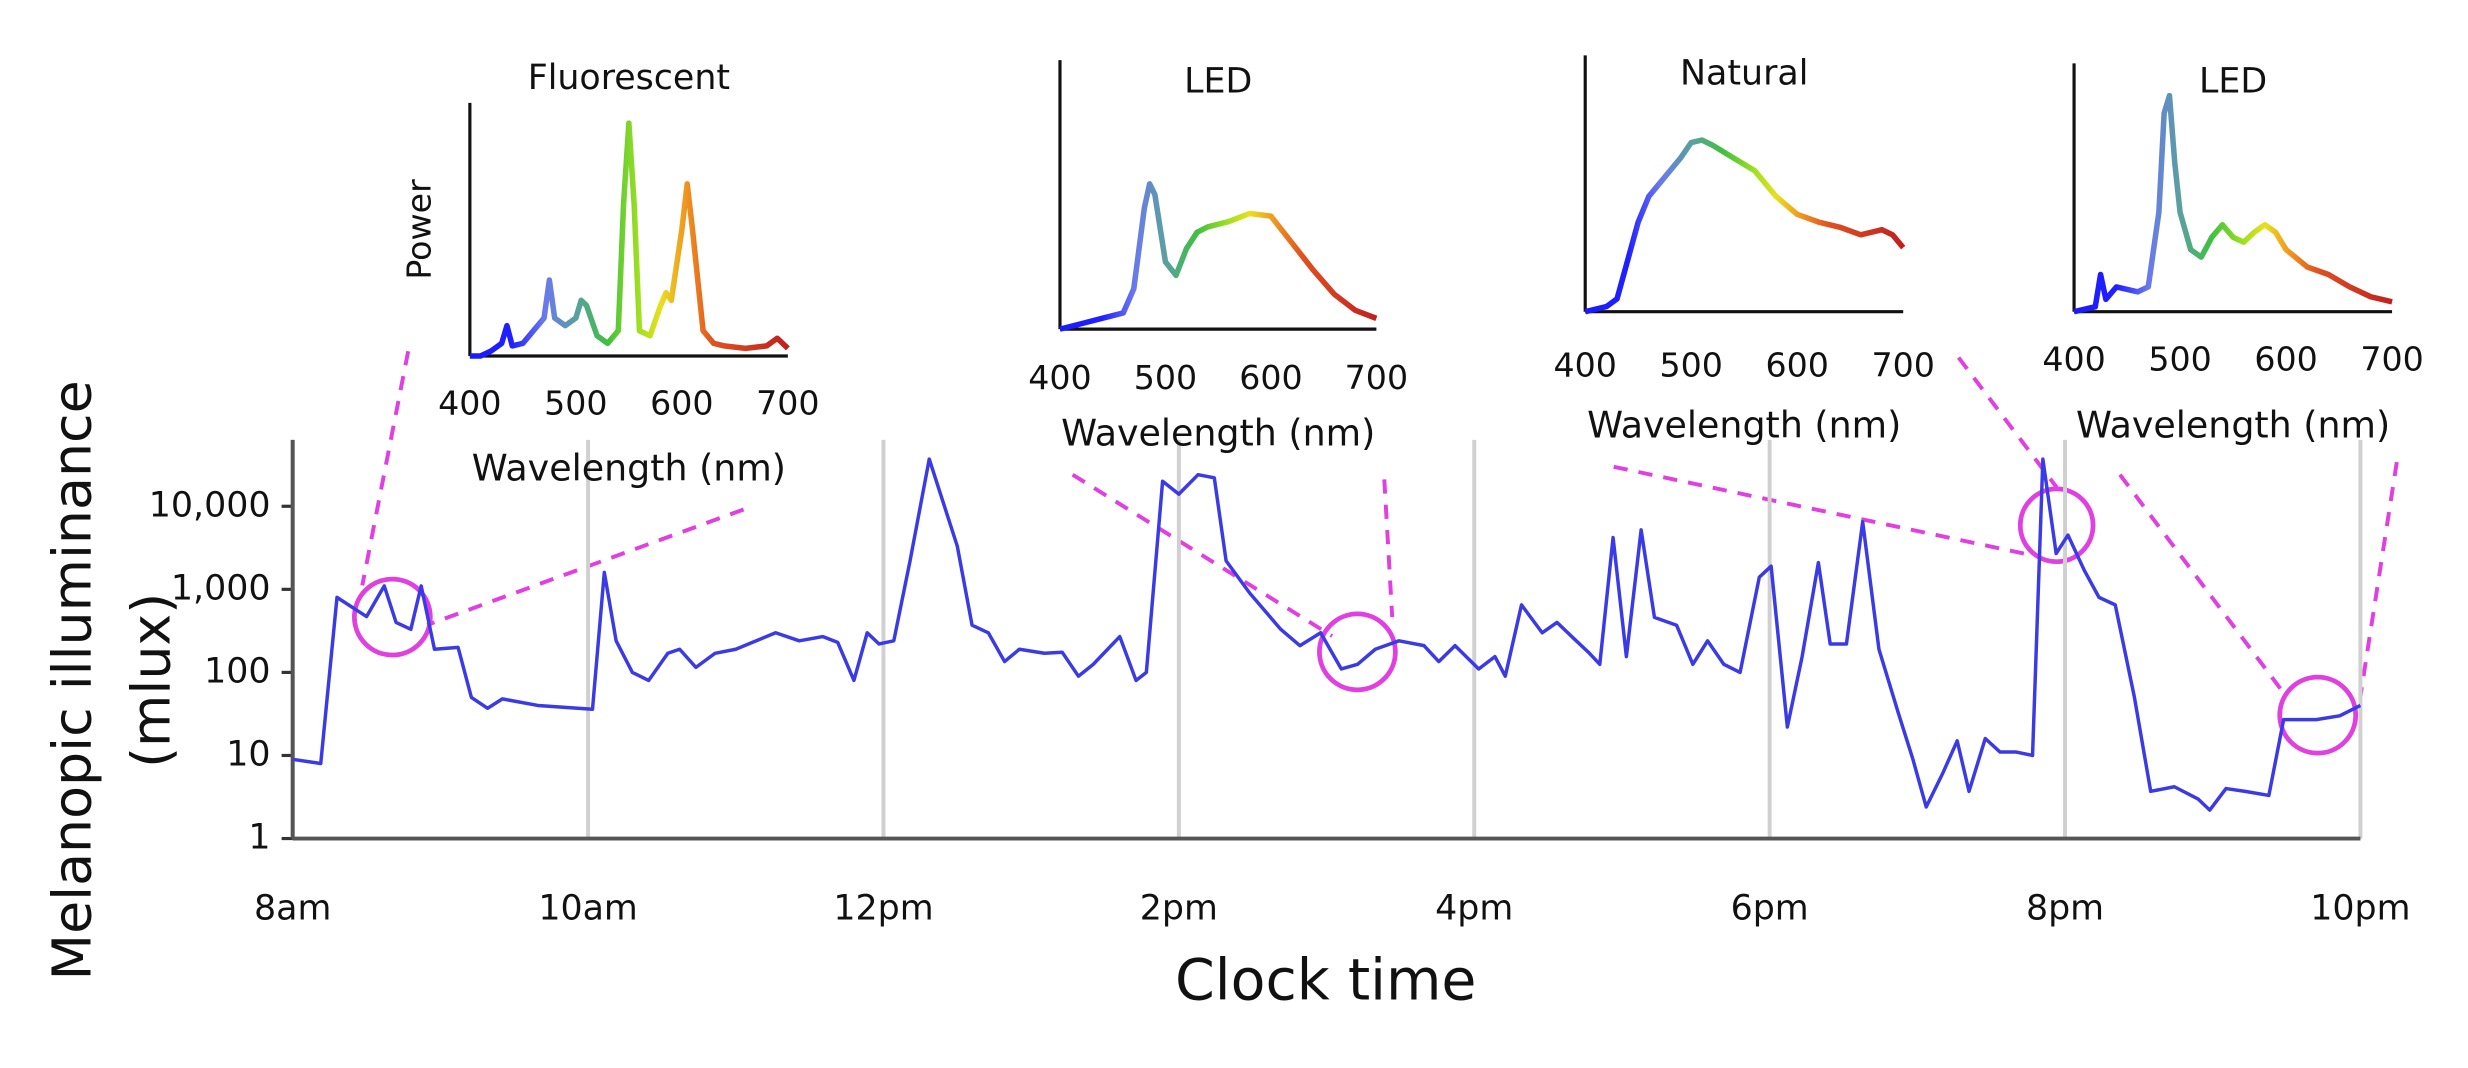 The width and height of the screenshot is (2468, 1068). Describe the element at coordinates (221, 588) in the screenshot. I see `y-tick-label: 1,000` at that location.